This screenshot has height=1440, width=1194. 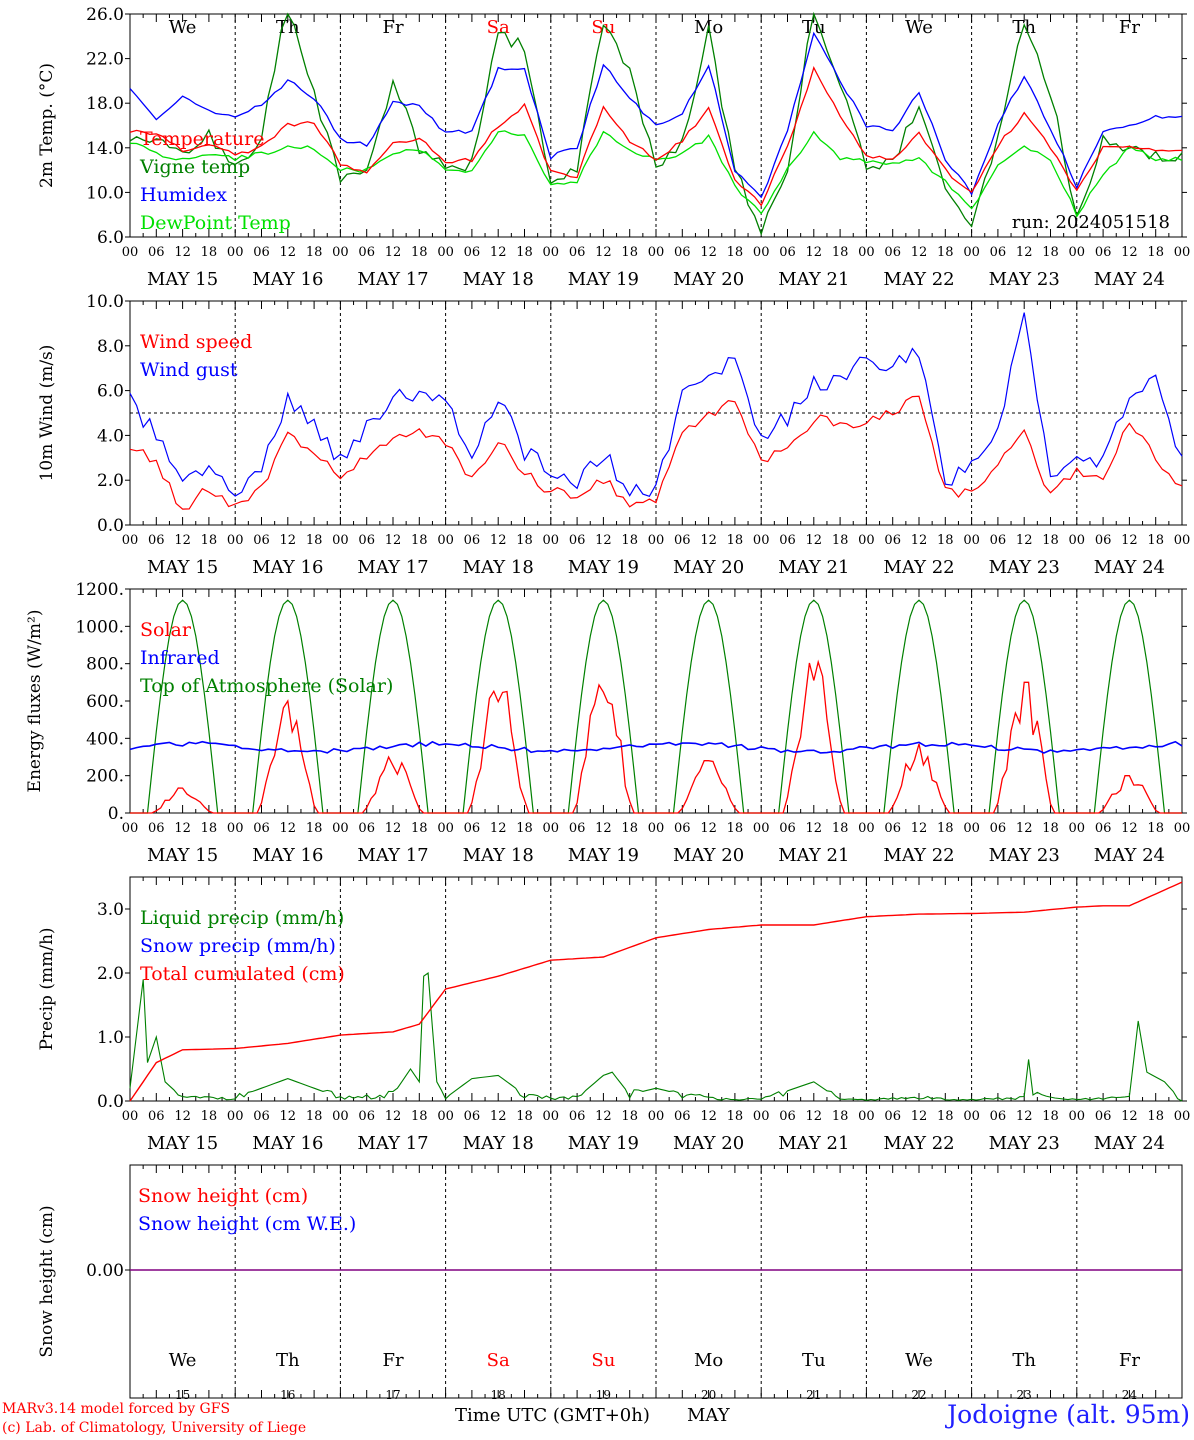 I want to click on run-annotation: run: 2024051518, so click(x=1091, y=222).